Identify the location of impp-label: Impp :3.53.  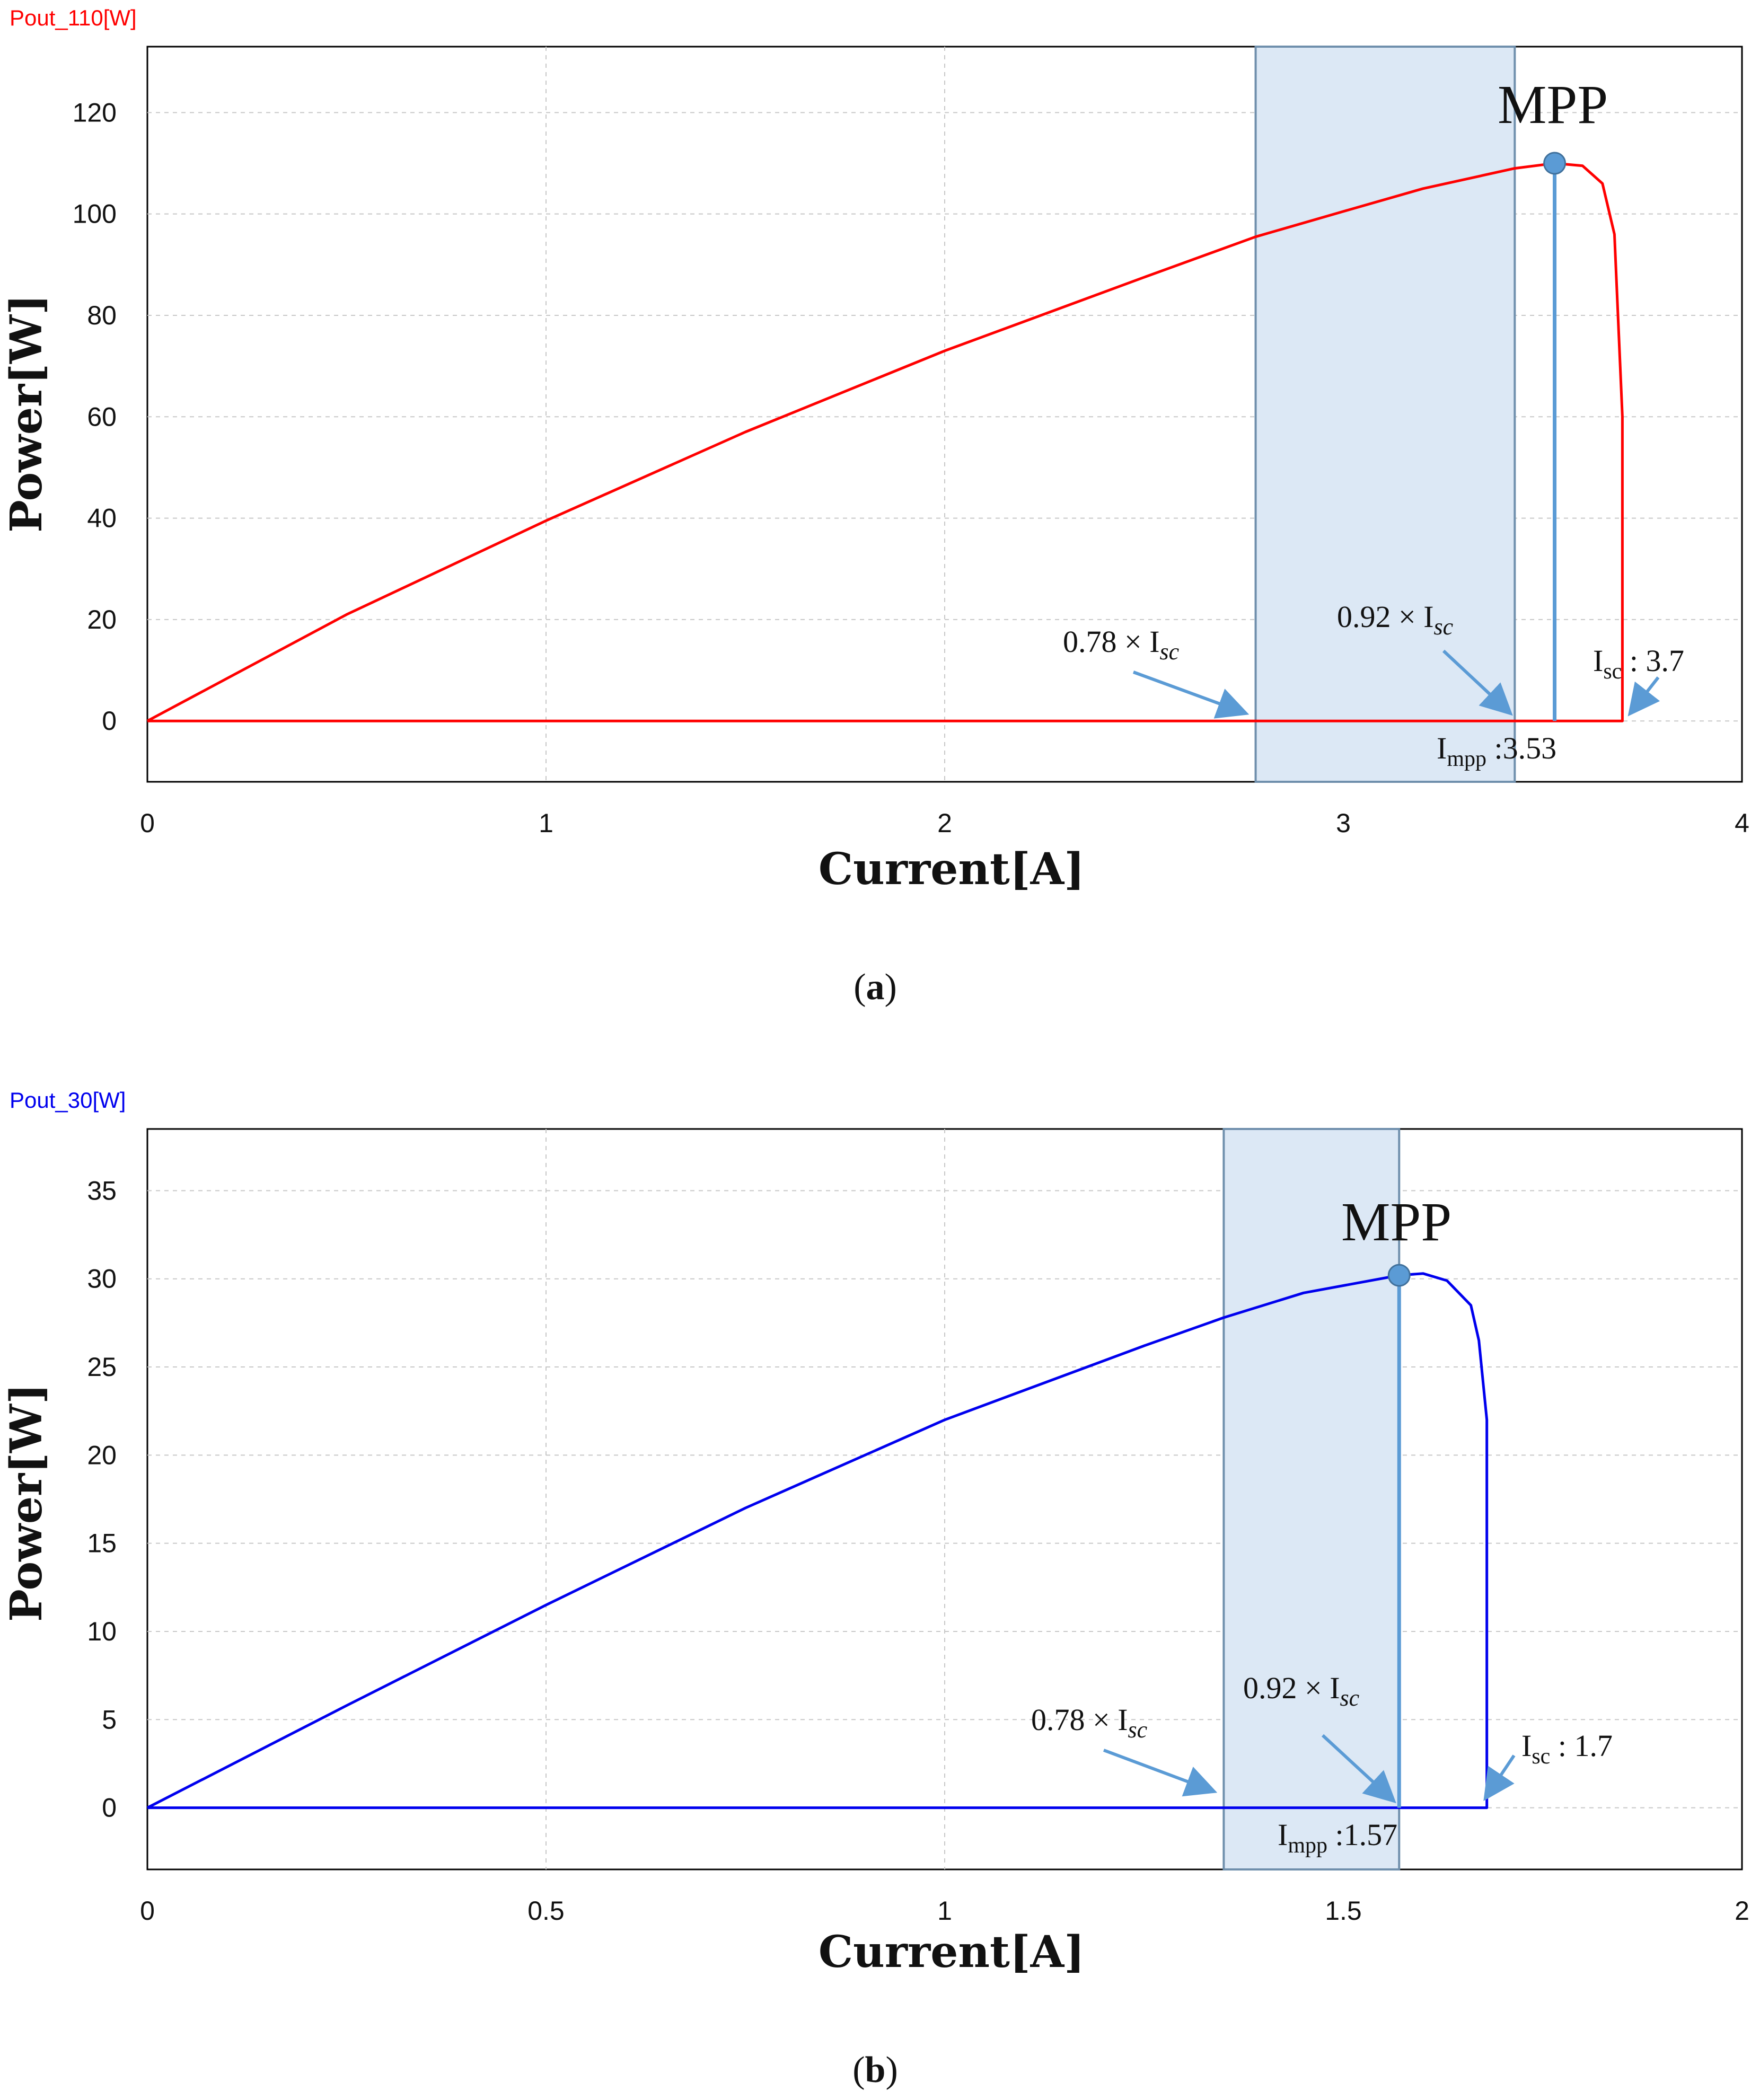
(1496, 751).